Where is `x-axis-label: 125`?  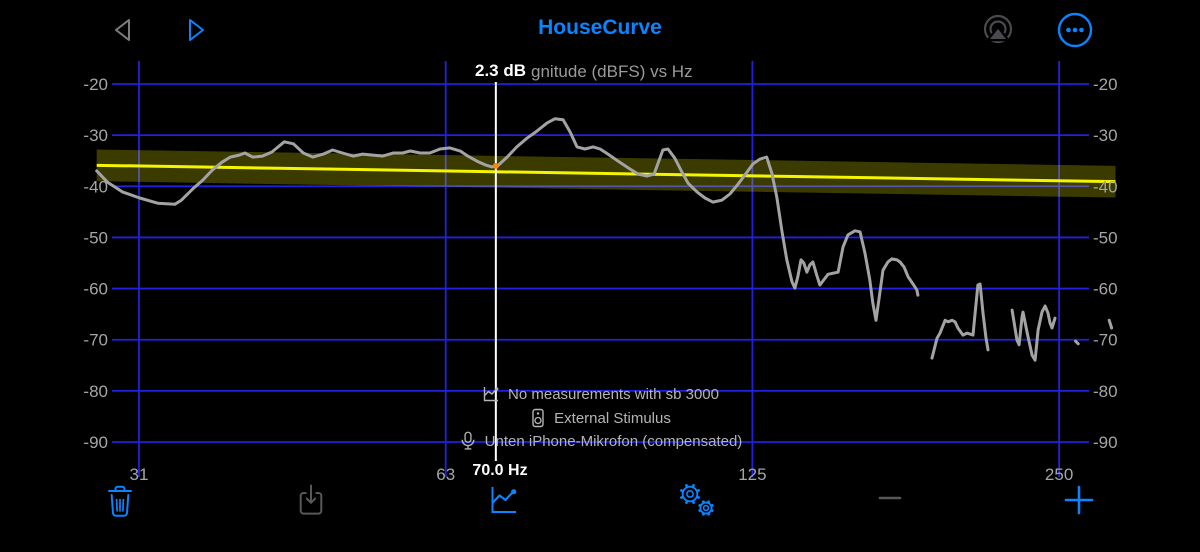 x-axis-label: 125 is located at coordinates (752, 474).